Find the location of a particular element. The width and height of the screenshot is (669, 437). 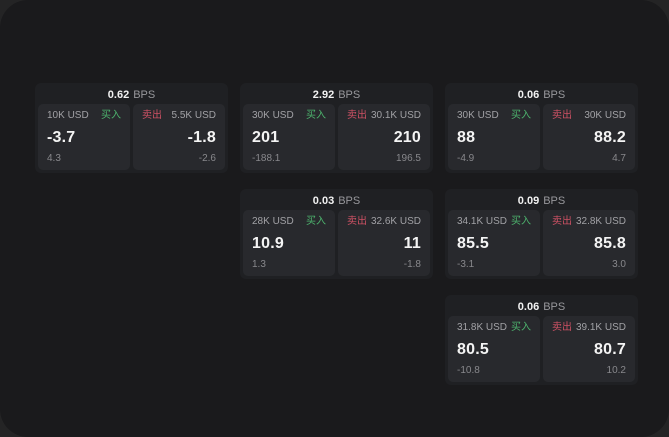

sell-amount: 30.1K USD is located at coordinates (395, 115).